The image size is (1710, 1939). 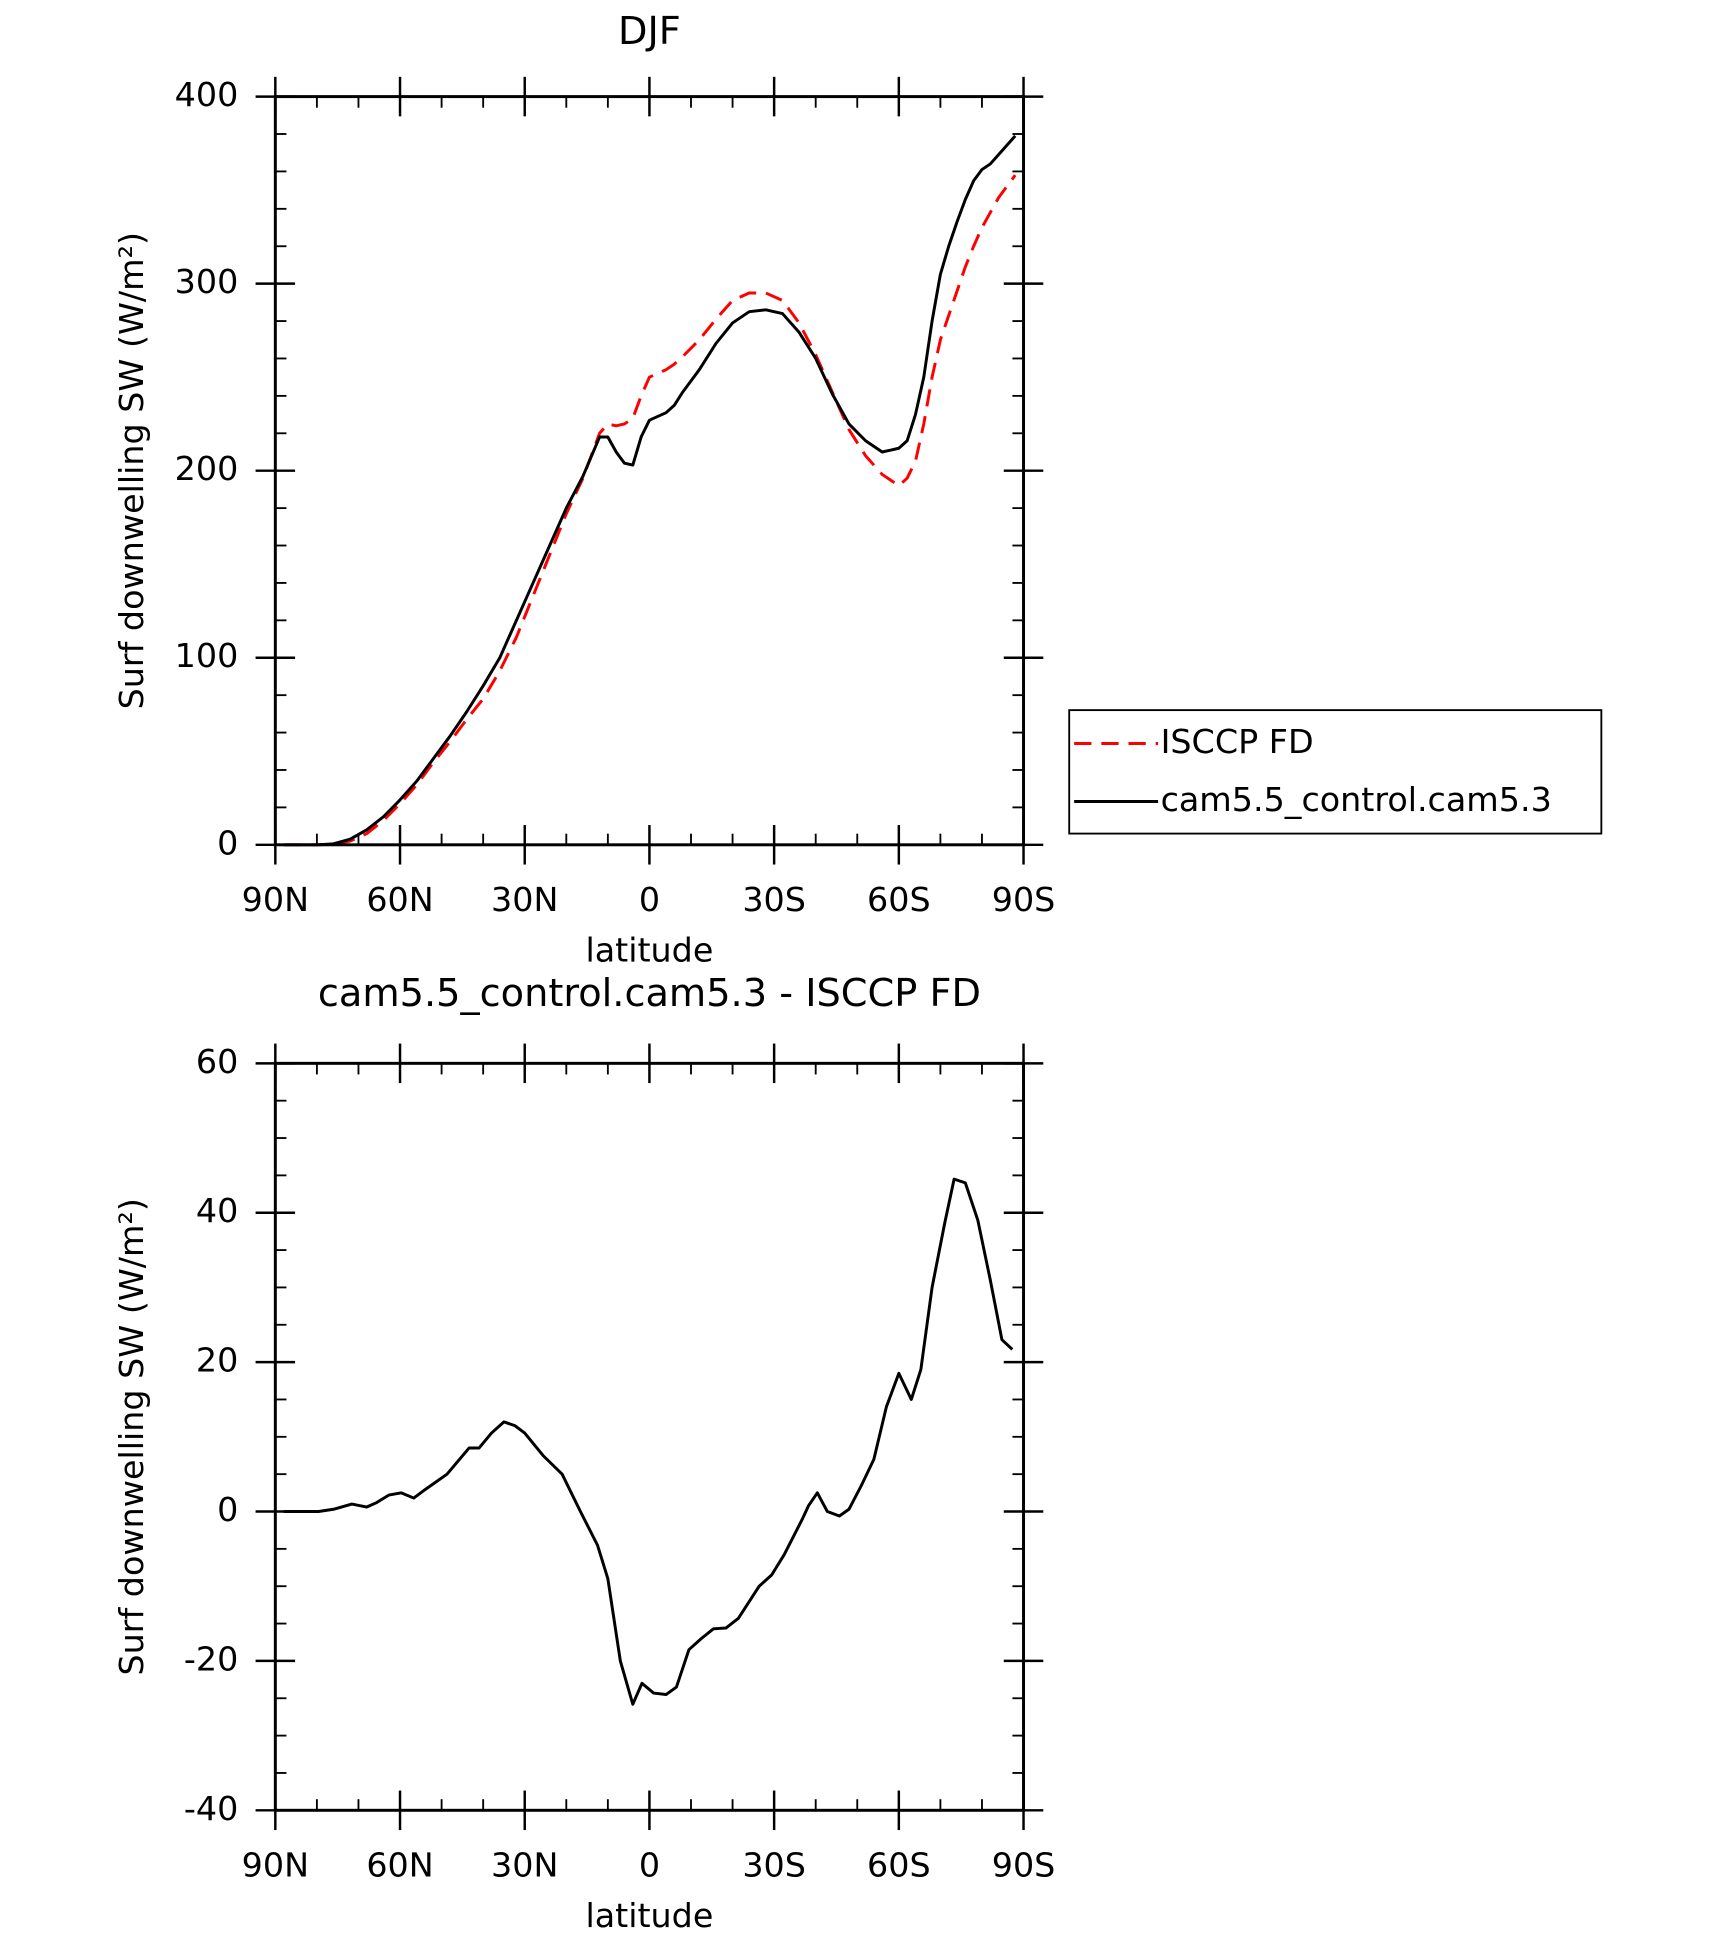 I want to click on y-tick-label: 300, so click(x=207, y=281).